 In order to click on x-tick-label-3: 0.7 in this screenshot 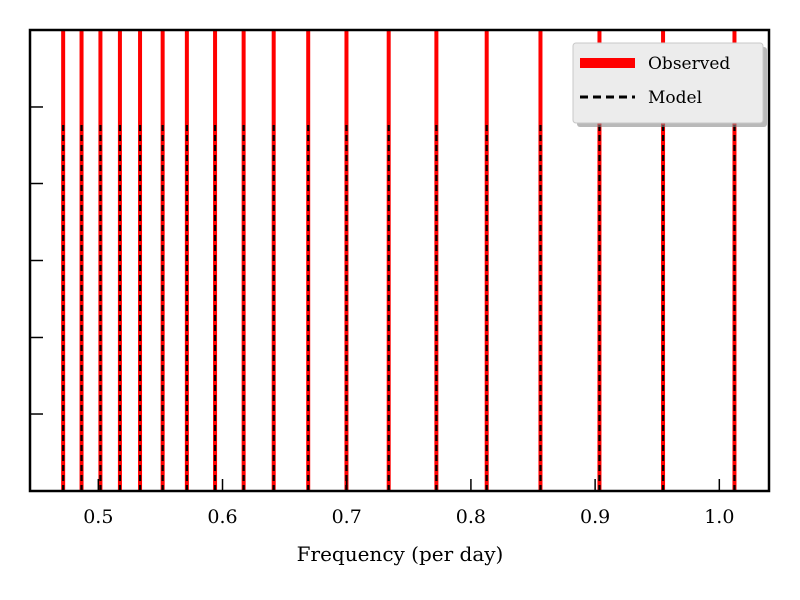, I will do `click(347, 517)`.